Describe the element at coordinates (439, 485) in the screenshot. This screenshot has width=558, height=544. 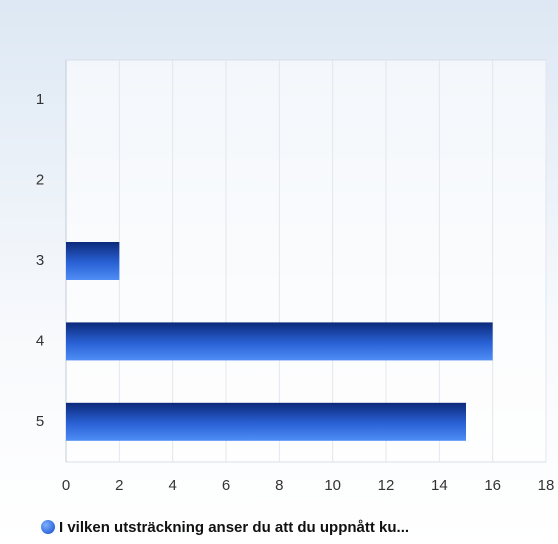
I see `x-tick-label: 14` at that location.